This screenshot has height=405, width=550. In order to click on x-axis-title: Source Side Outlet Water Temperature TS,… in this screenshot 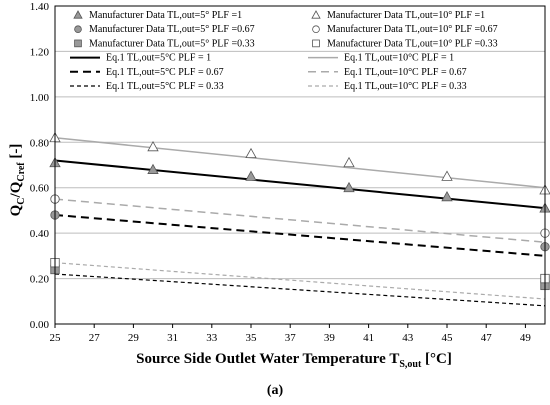, I will do `click(294, 360)`.